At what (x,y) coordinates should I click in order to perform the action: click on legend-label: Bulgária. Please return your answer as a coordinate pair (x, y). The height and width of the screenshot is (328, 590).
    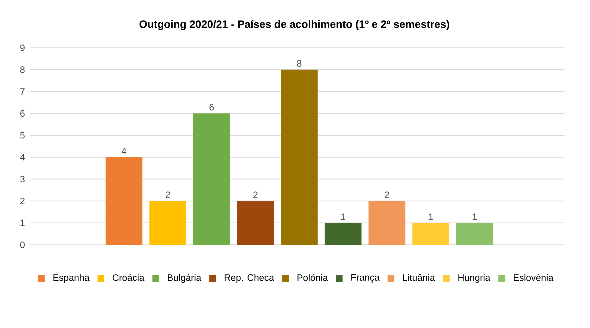
    Looking at the image, I should click on (185, 279).